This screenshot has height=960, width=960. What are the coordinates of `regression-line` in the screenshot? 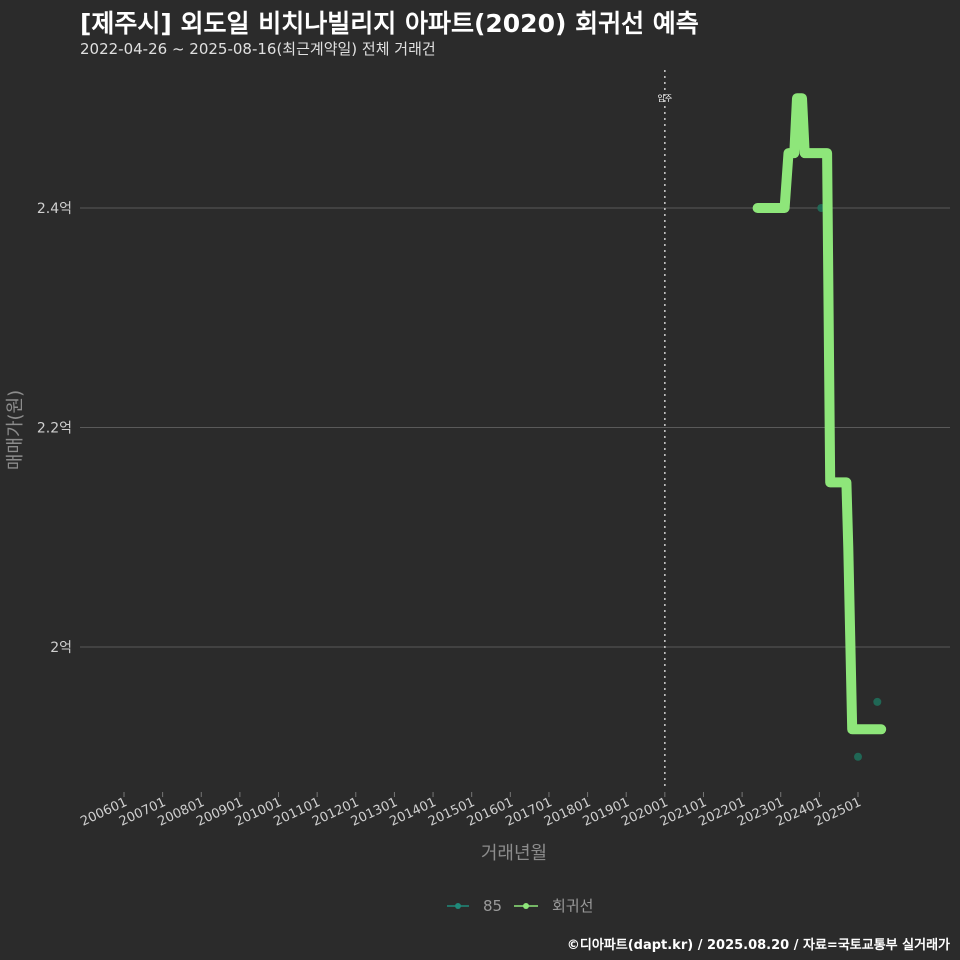 It's located at (819, 414).